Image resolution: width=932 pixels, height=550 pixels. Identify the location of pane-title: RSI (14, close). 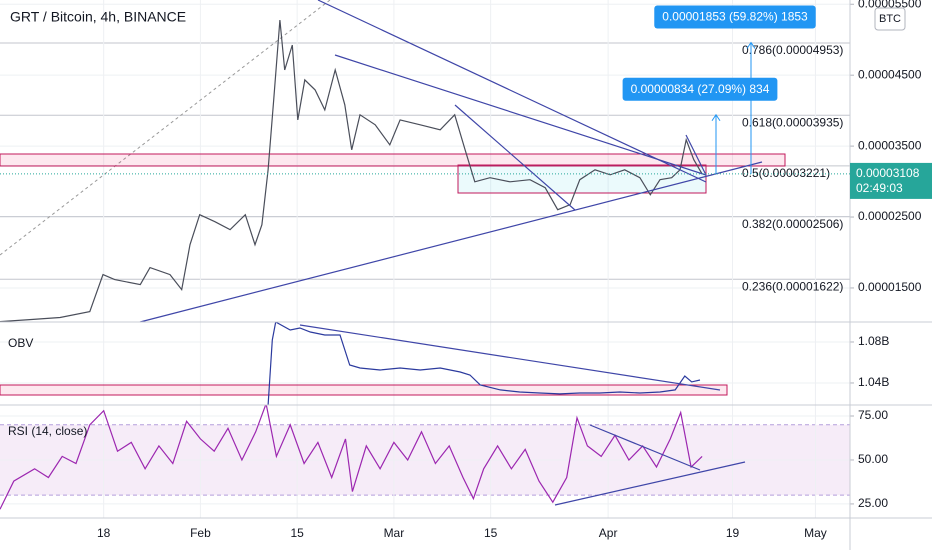
(47, 431).